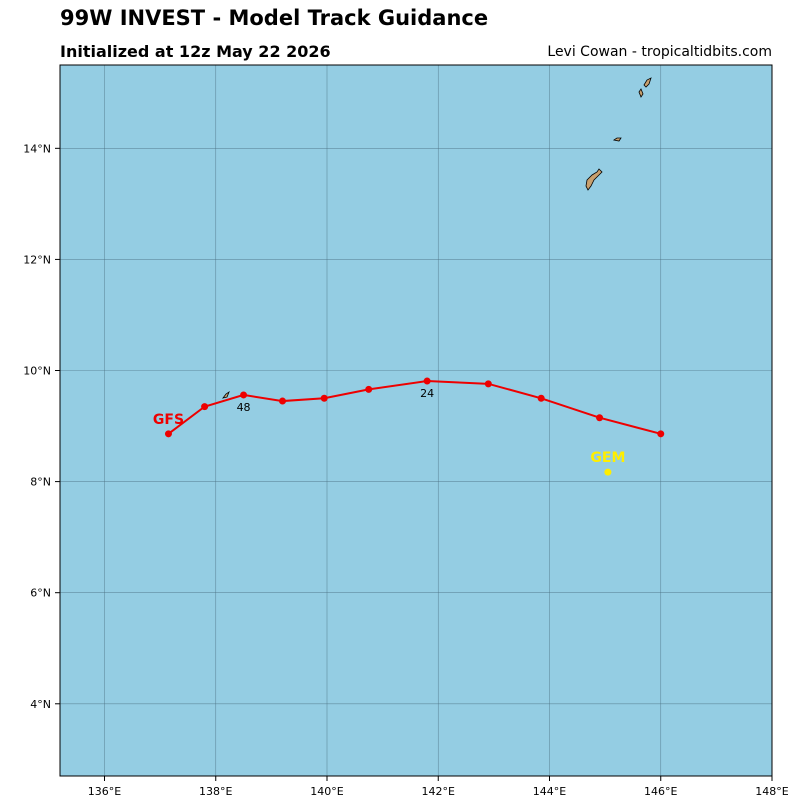  Describe the element at coordinates (326, 791) in the screenshot. I see `lon-tick-label: 140°E` at that location.